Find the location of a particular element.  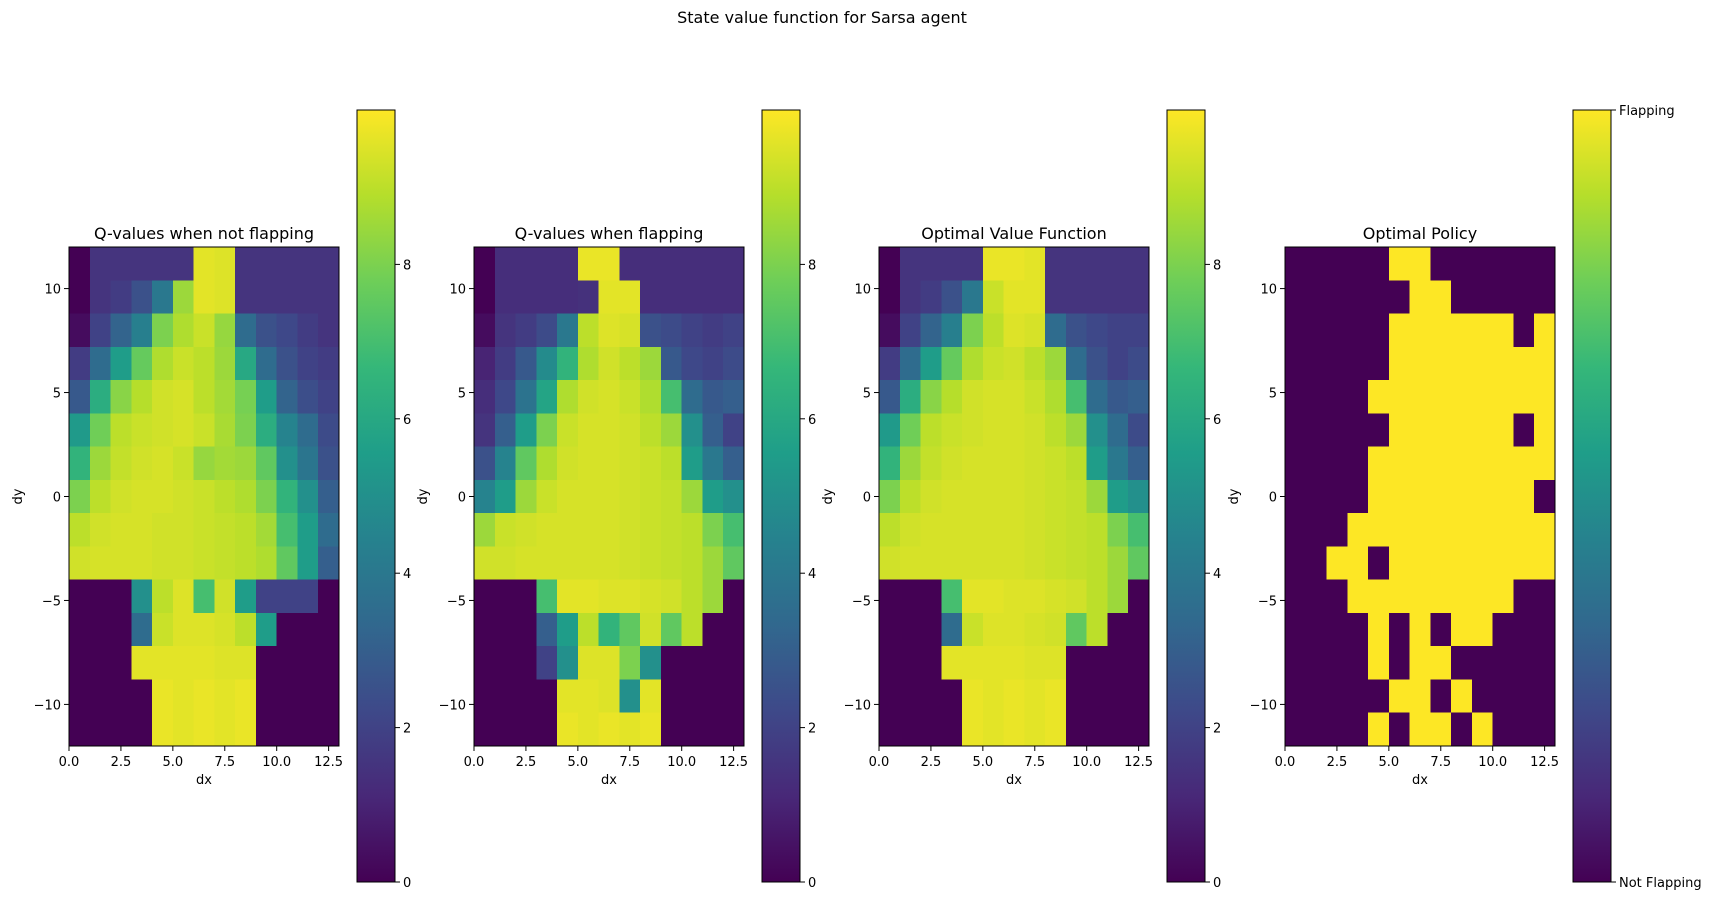

x-tick-label: 0.0 is located at coordinates (879, 762).